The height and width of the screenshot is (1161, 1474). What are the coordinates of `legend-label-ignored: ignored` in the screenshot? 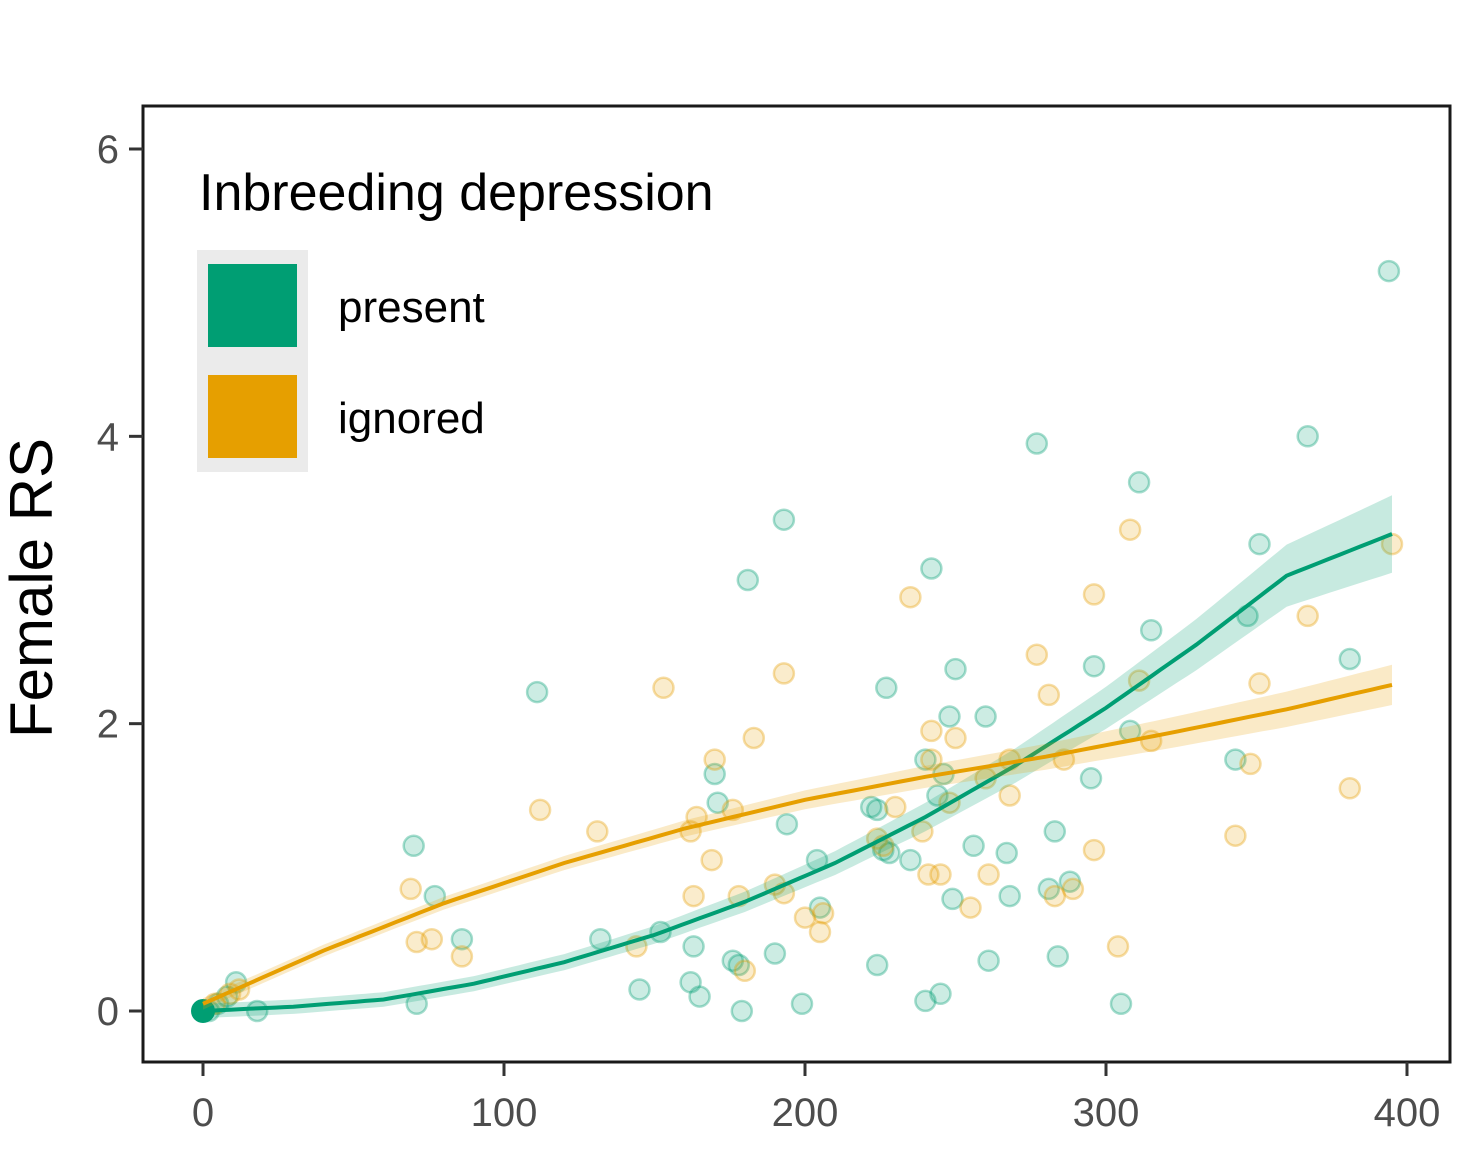 It's located at (411, 418).